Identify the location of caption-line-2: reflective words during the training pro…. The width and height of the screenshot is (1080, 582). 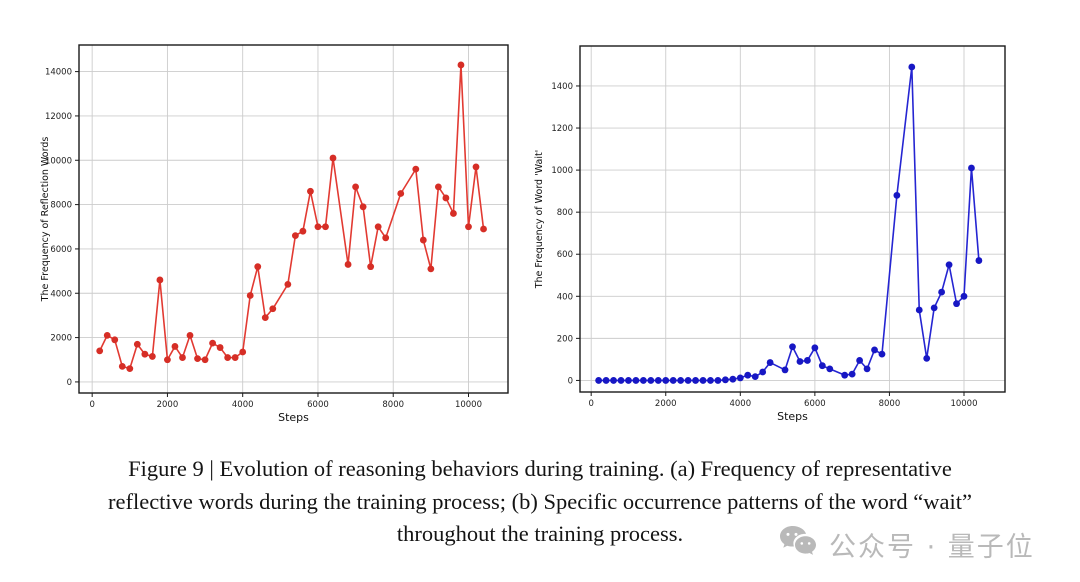
(540, 501).